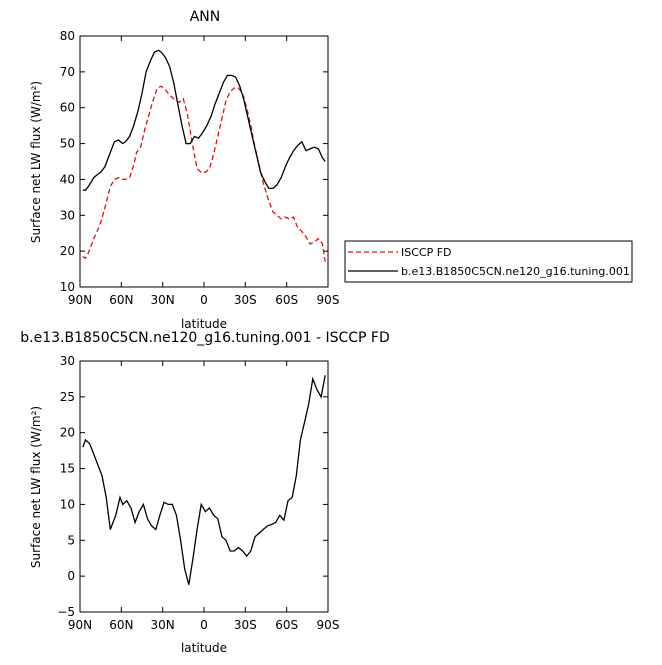 This screenshot has width=662, height=665. I want to click on bottom-series-lines, so click(204, 480).